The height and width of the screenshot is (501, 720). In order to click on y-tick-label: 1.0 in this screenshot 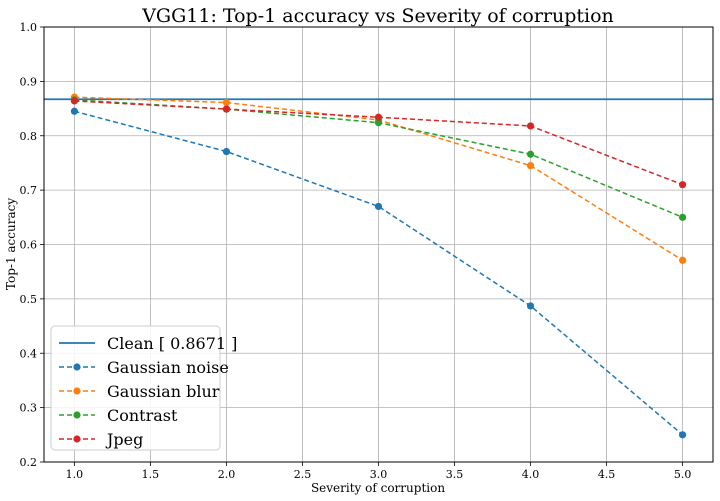, I will do `click(29, 27)`.